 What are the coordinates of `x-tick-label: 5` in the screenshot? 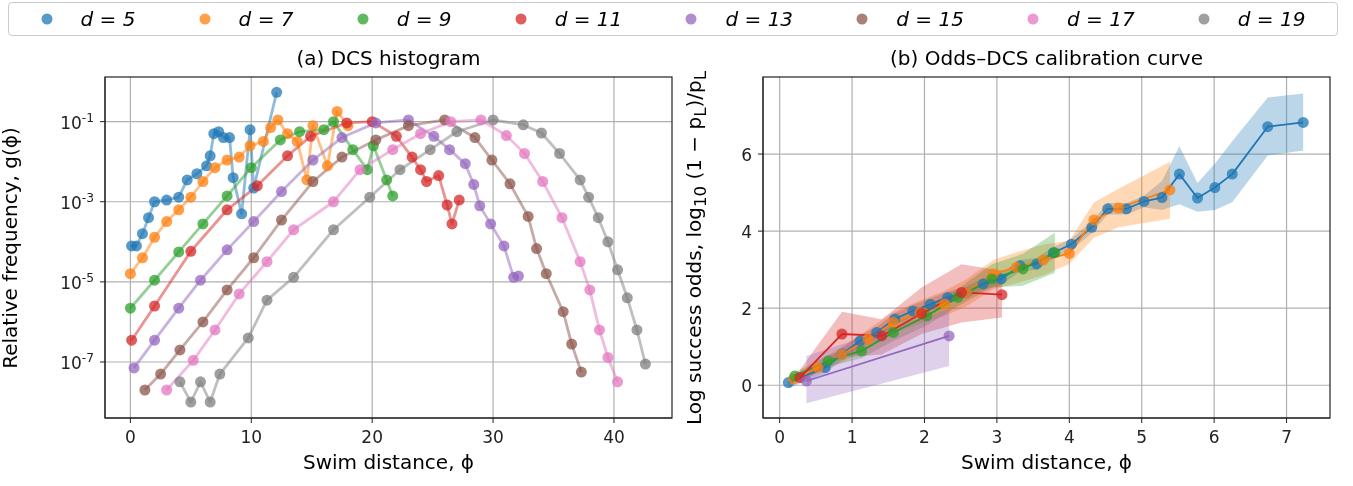 It's located at (1142, 437).